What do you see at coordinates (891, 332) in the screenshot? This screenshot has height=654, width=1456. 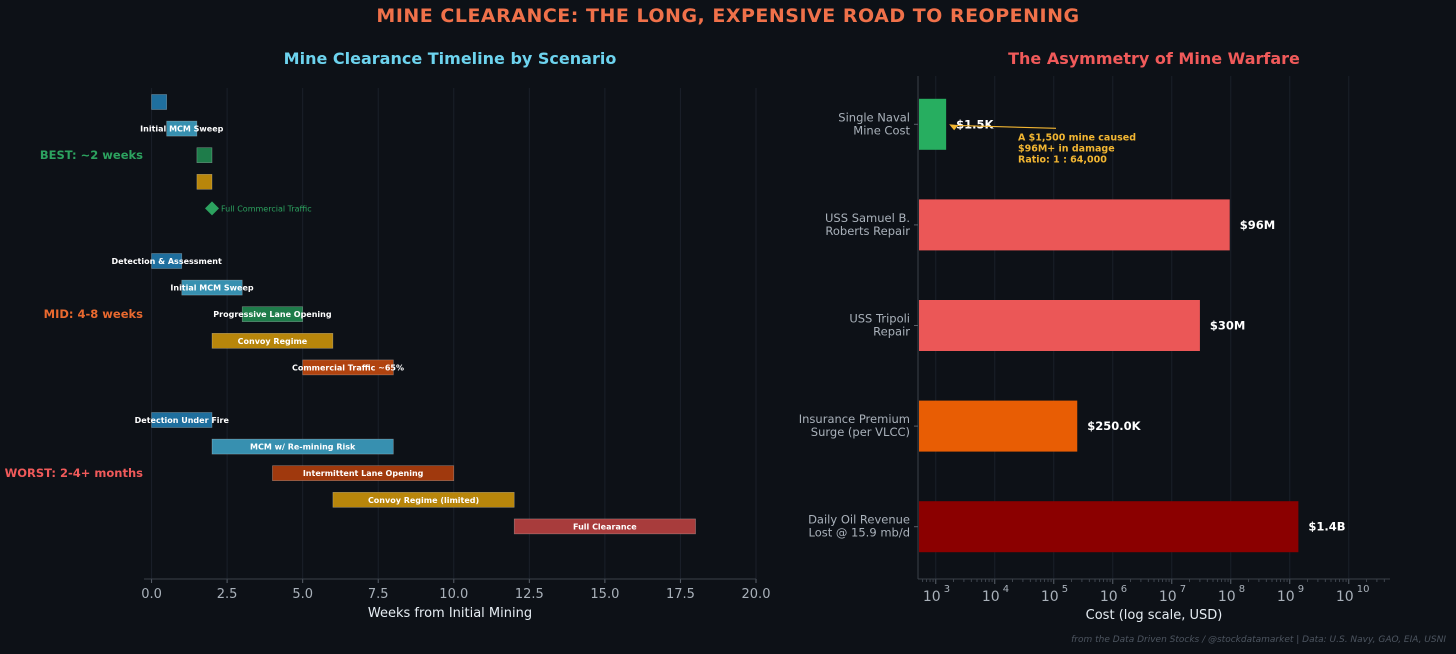 I see `cost-category-label: Repair` at bounding box center [891, 332].